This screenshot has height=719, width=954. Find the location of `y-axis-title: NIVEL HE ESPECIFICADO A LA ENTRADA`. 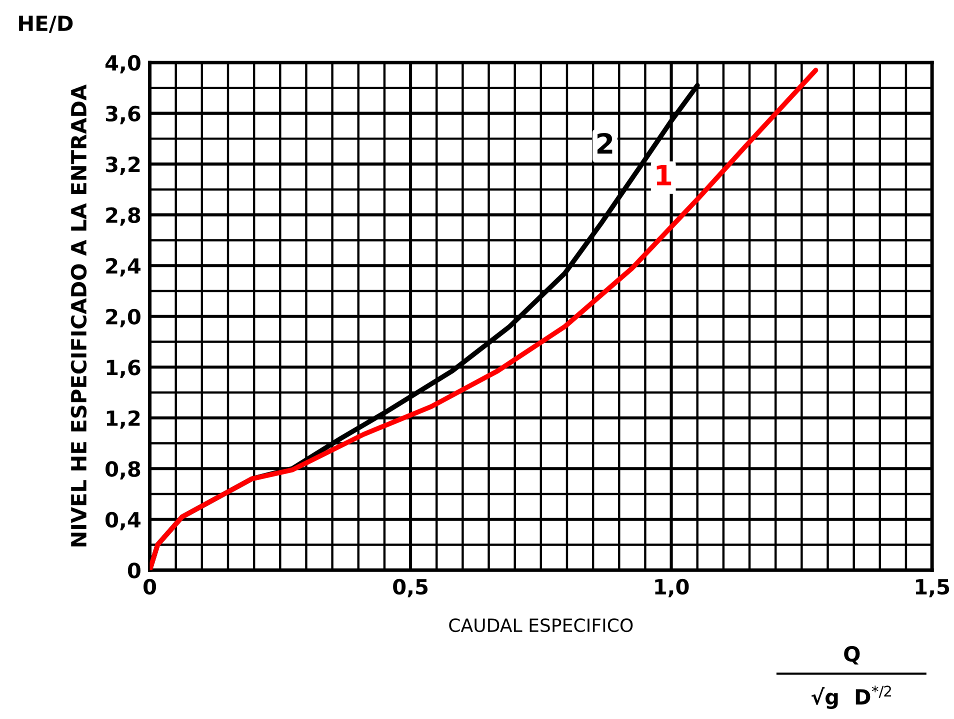

y-axis-title: NIVEL HE ESPECIFICADO A LA ENTRADA is located at coordinates (78, 315).